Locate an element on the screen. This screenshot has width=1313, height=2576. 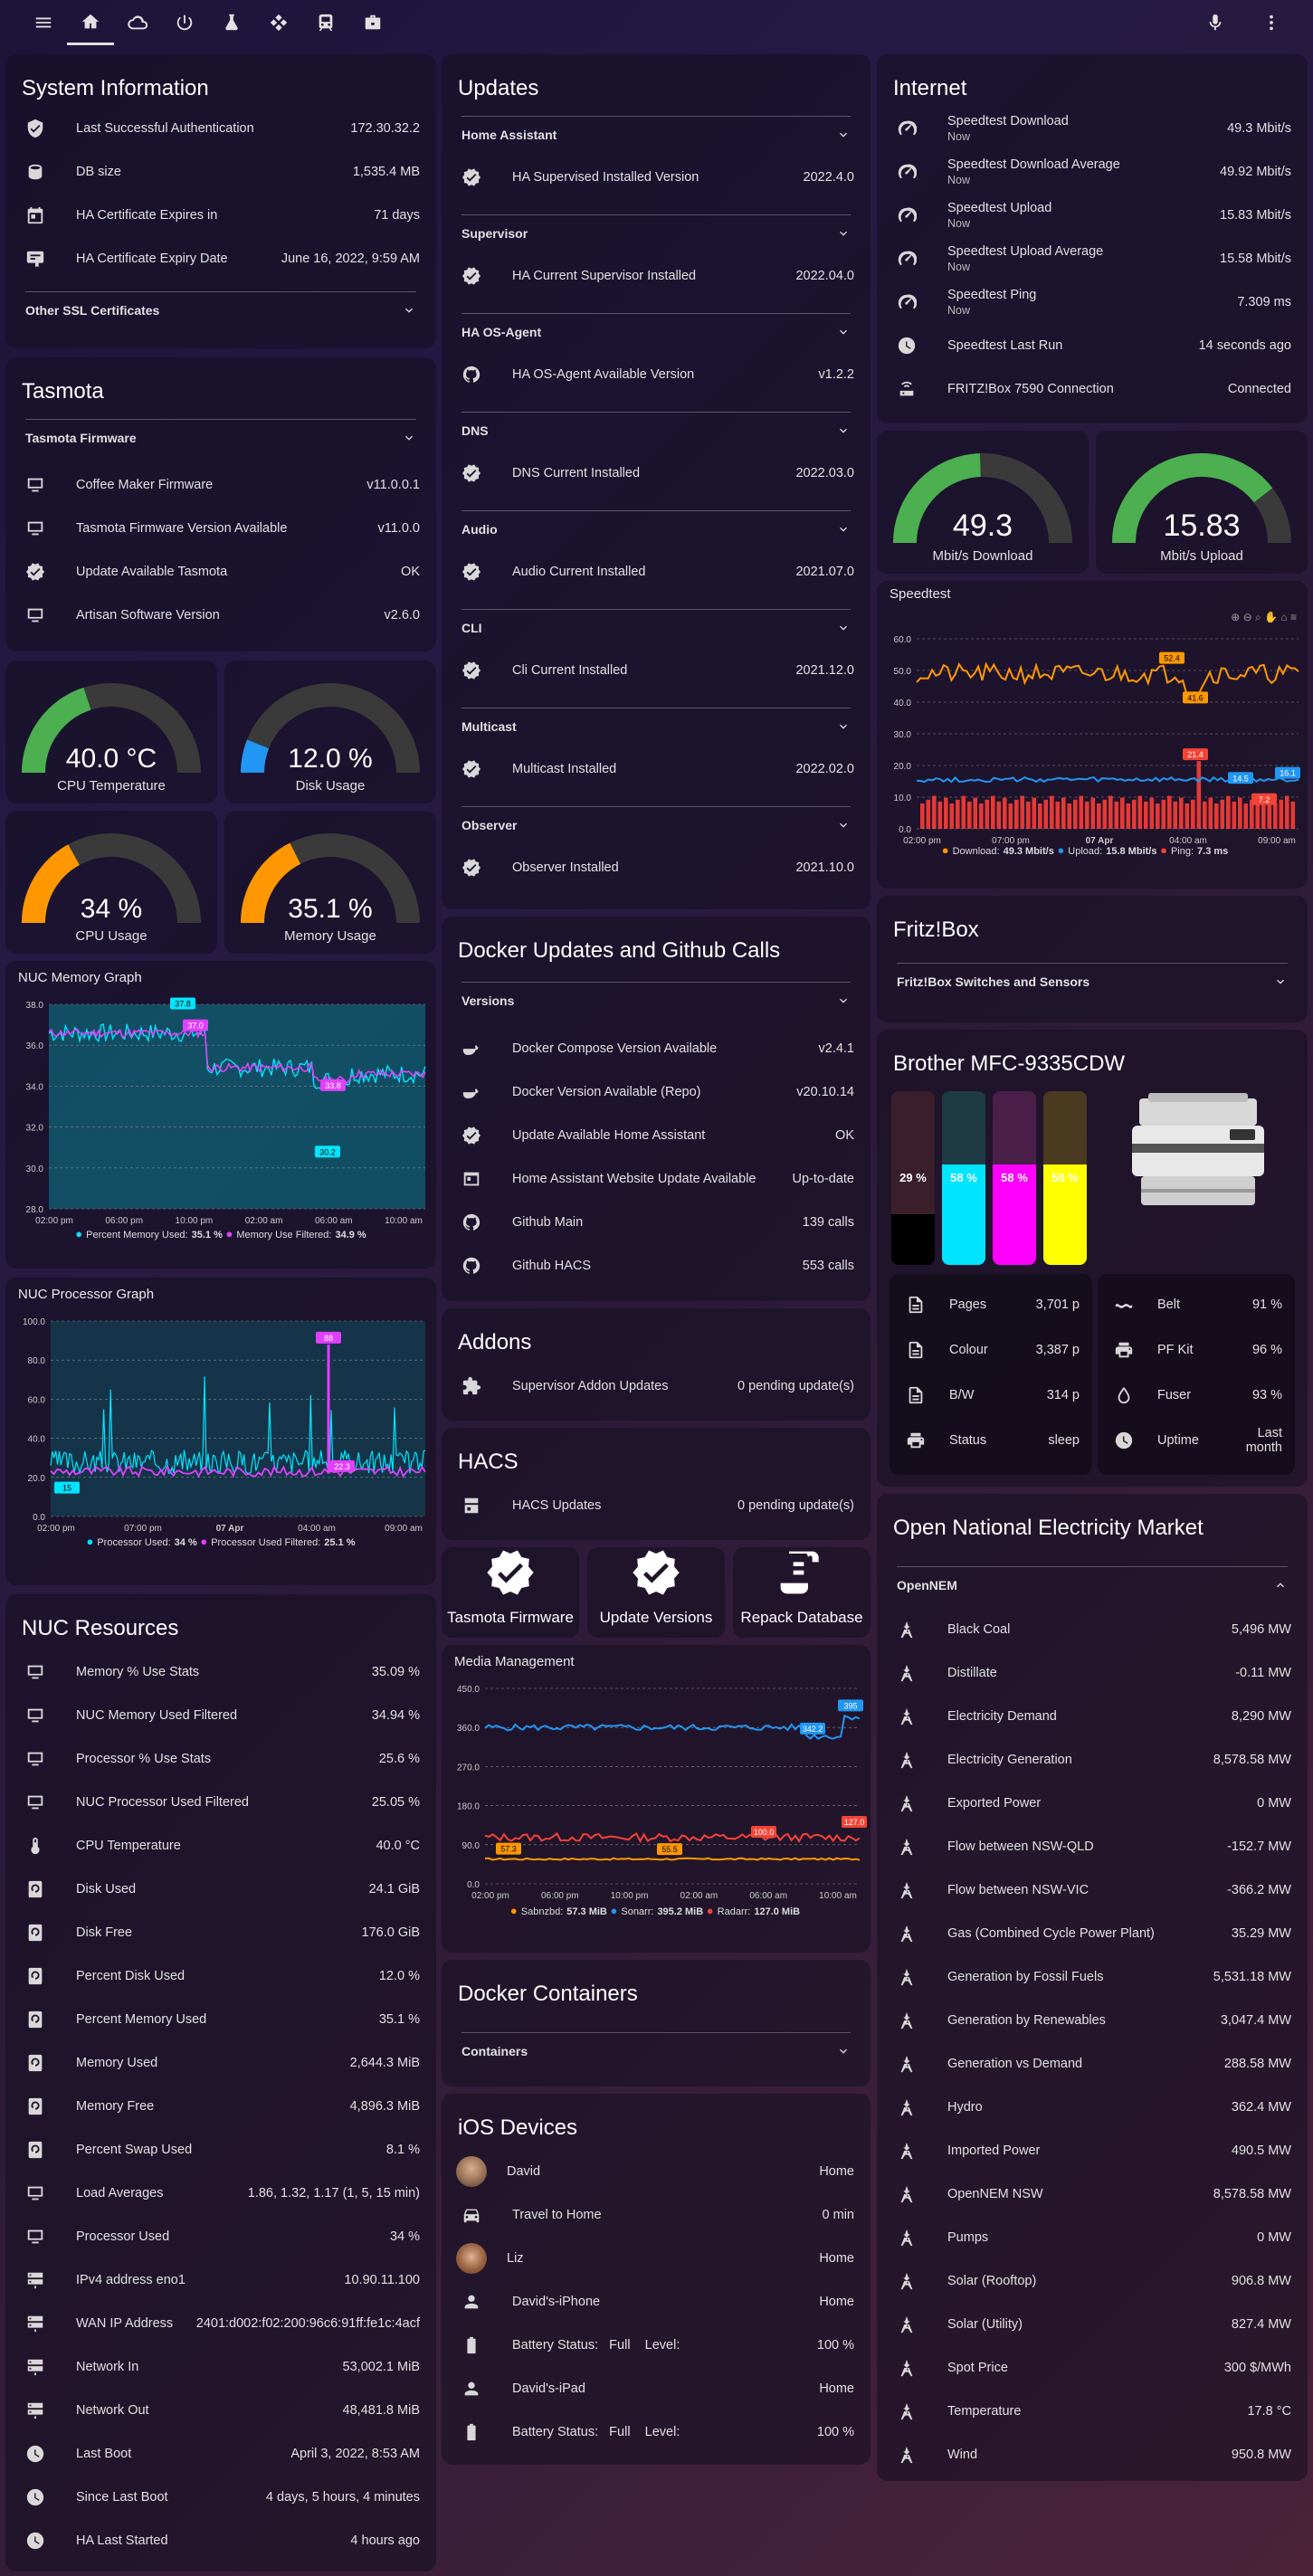
entity-row: Last Boot April 3, 2022, 8:53 AM is located at coordinates (220, 2454).